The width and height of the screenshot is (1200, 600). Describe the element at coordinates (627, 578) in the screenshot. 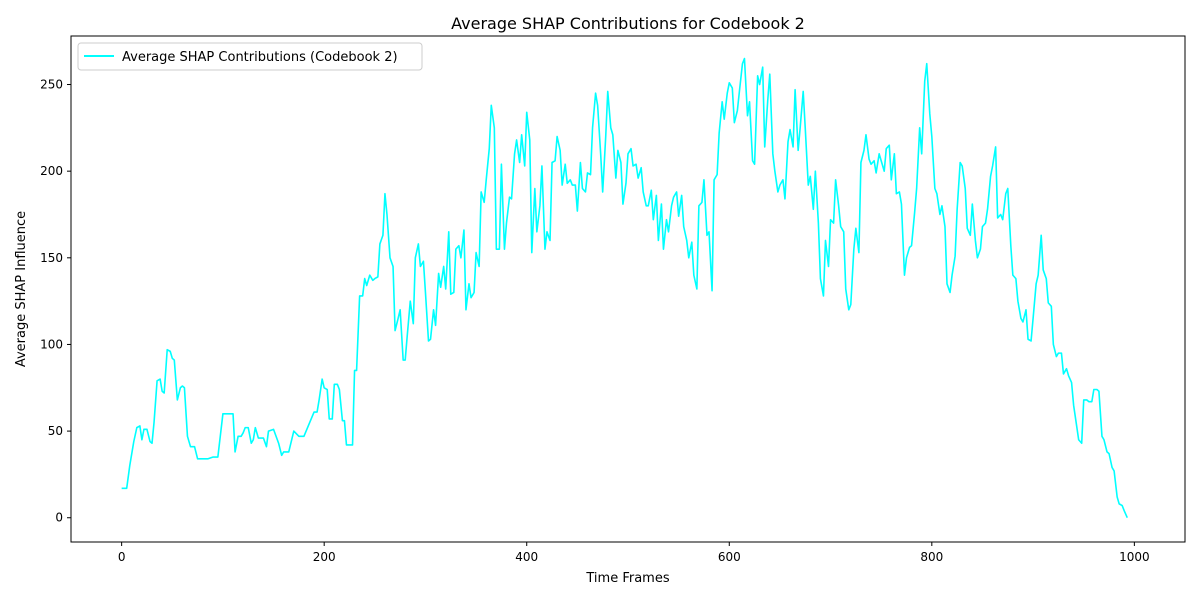

I see `x-axis-label: Time Frames` at that location.